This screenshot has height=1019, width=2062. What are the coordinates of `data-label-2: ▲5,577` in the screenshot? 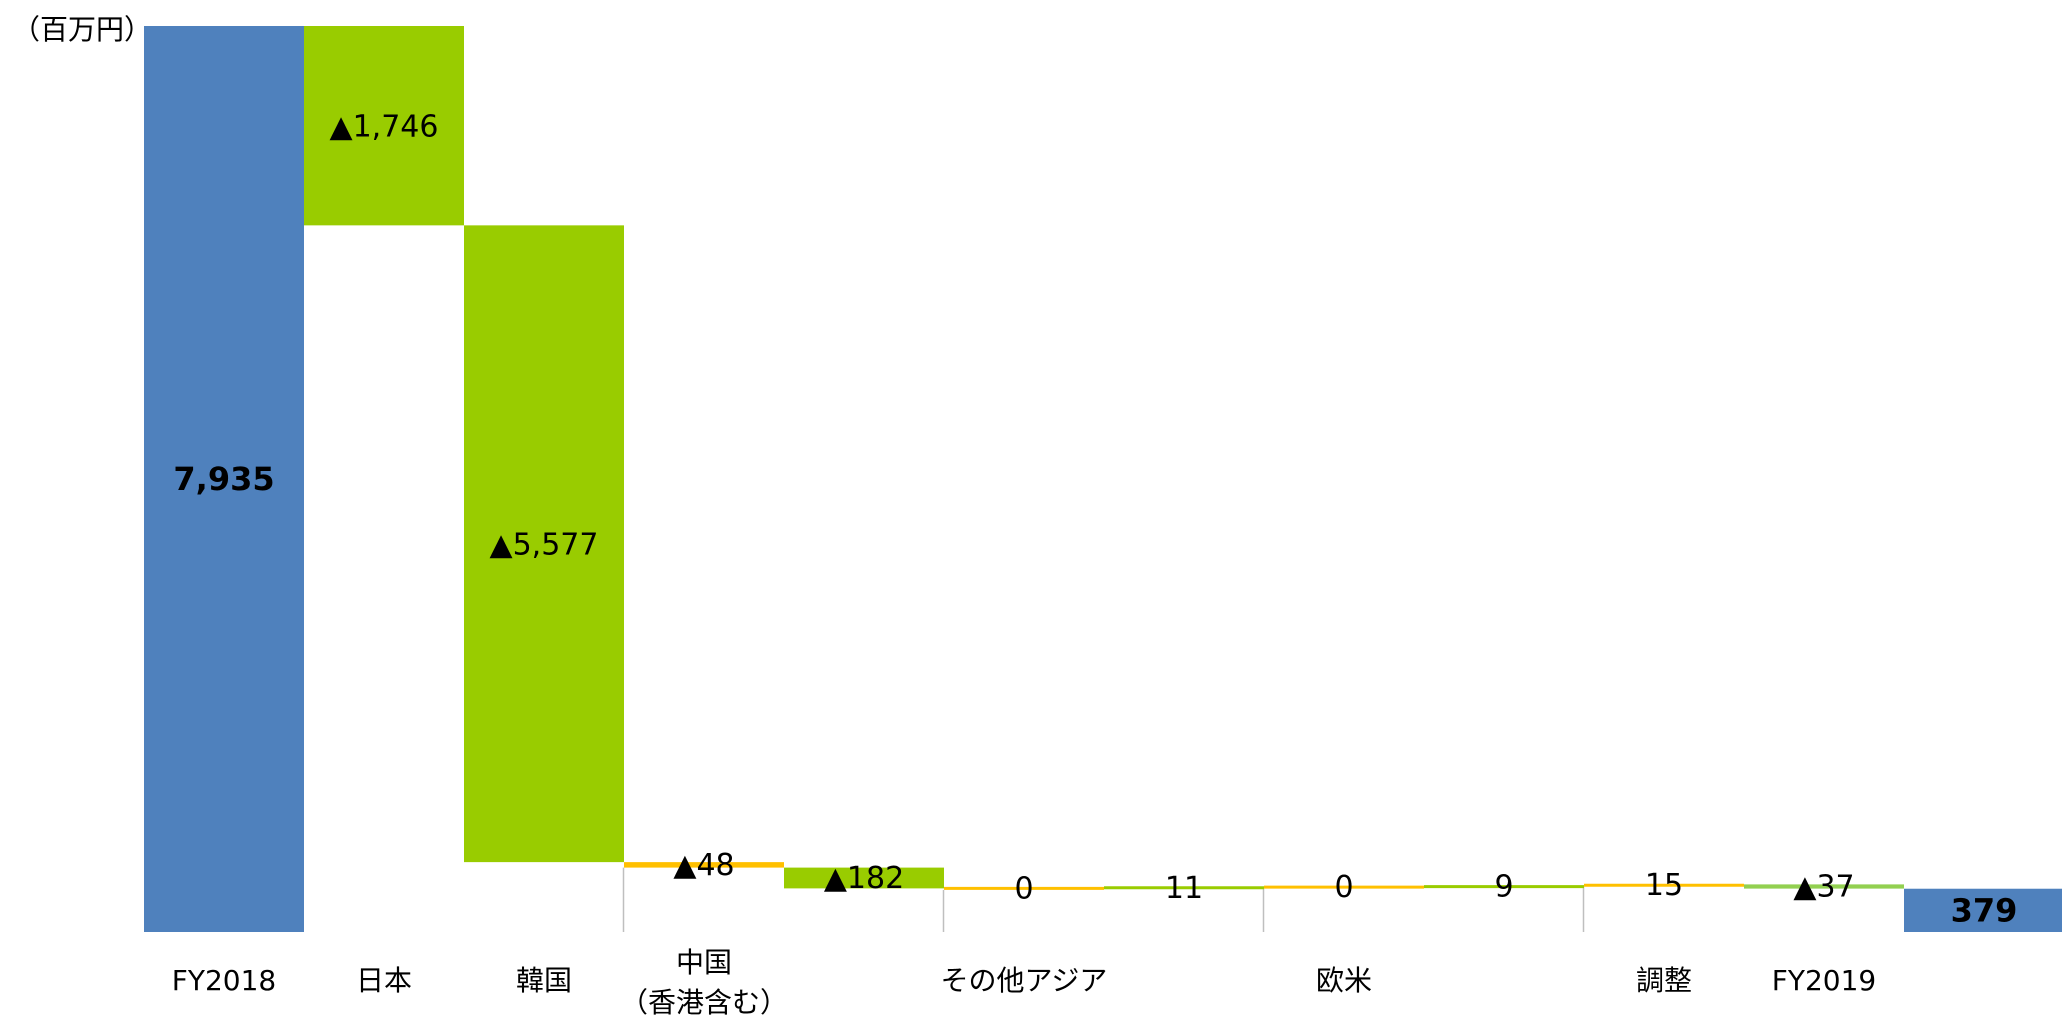 It's located at (544, 545).